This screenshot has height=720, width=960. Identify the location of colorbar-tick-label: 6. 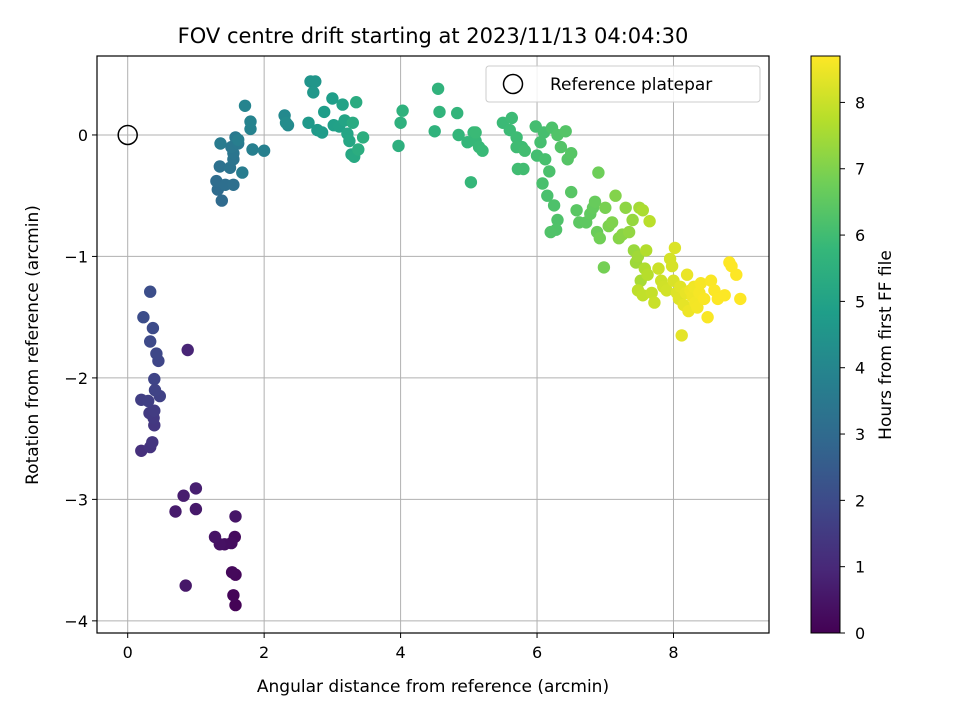
(860, 235).